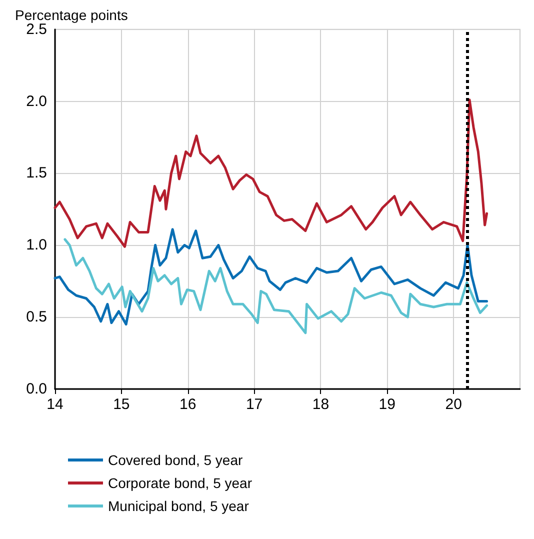 The image size is (534, 539). I want to click on x-tick-label: 14, so click(55, 404).